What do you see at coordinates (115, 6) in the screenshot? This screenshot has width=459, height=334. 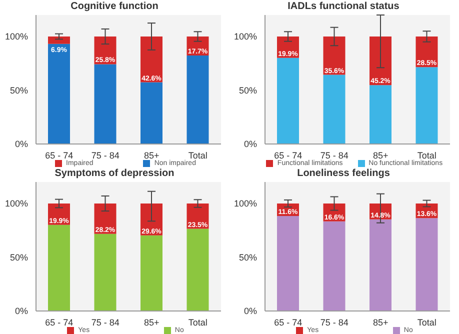 I see `chart-title: Cognitive function` at bounding box center [115, 6].